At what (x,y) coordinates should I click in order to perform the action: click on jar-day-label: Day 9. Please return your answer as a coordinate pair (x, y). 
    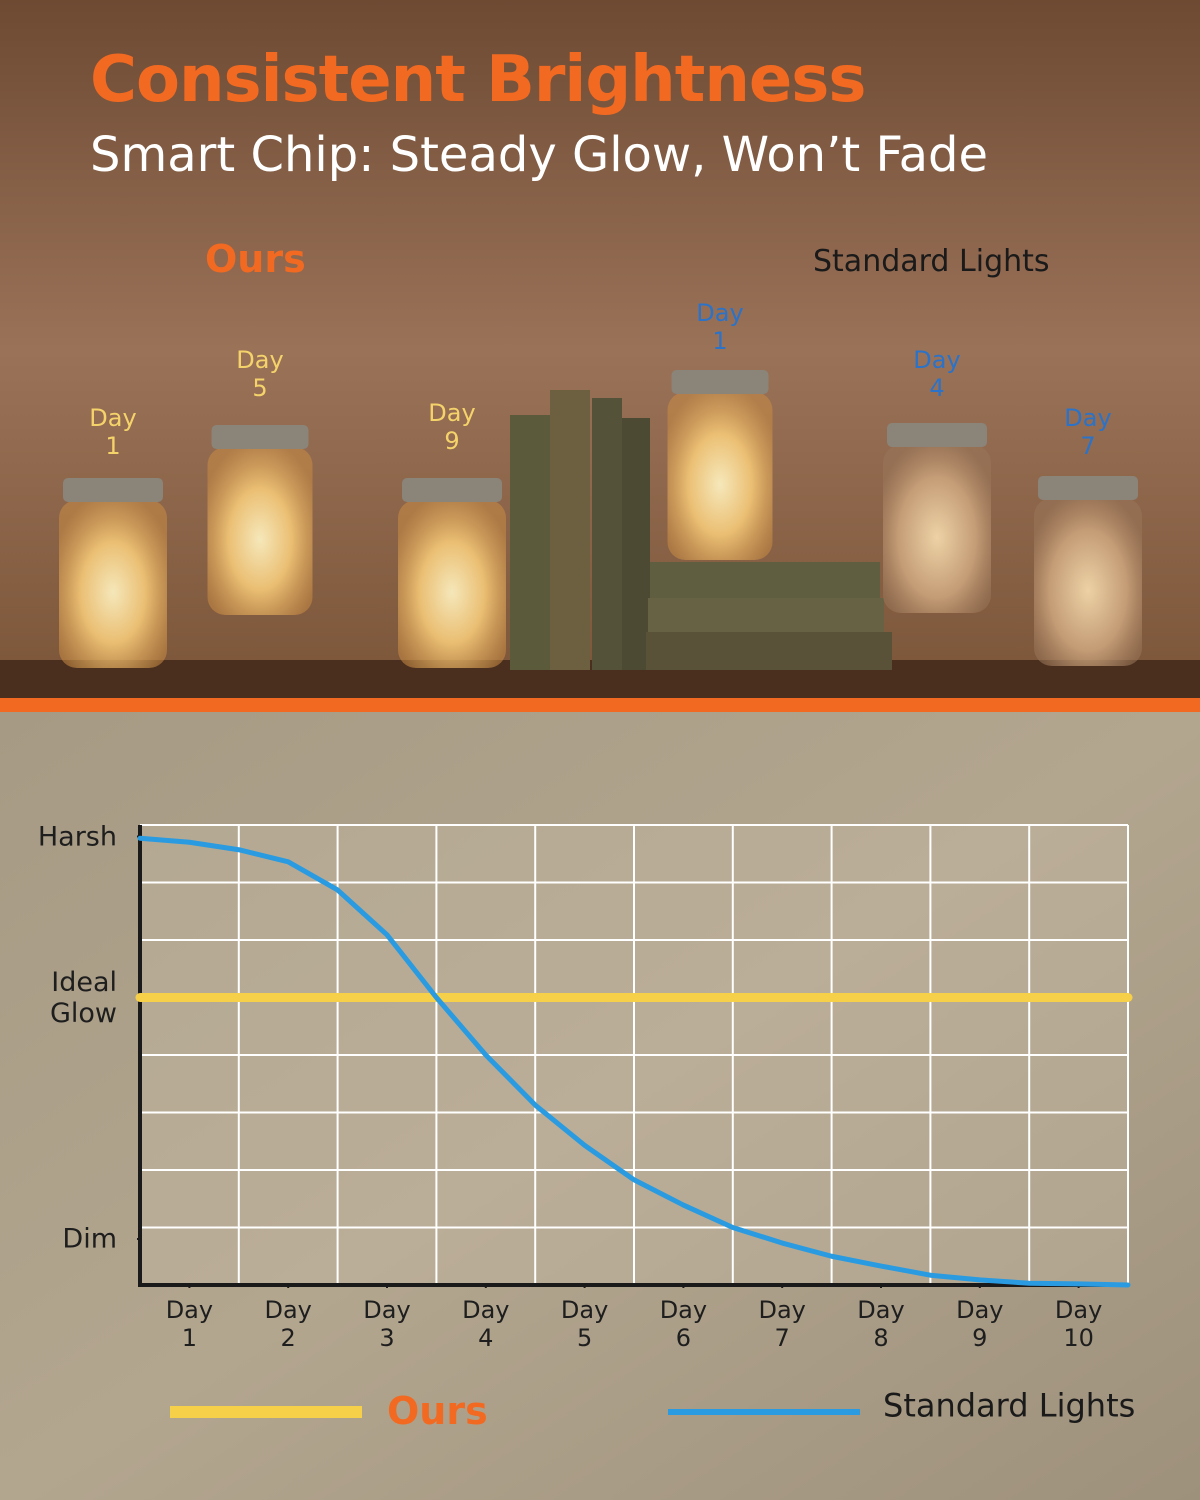
    Looking at the image, I should click on (452, 427).